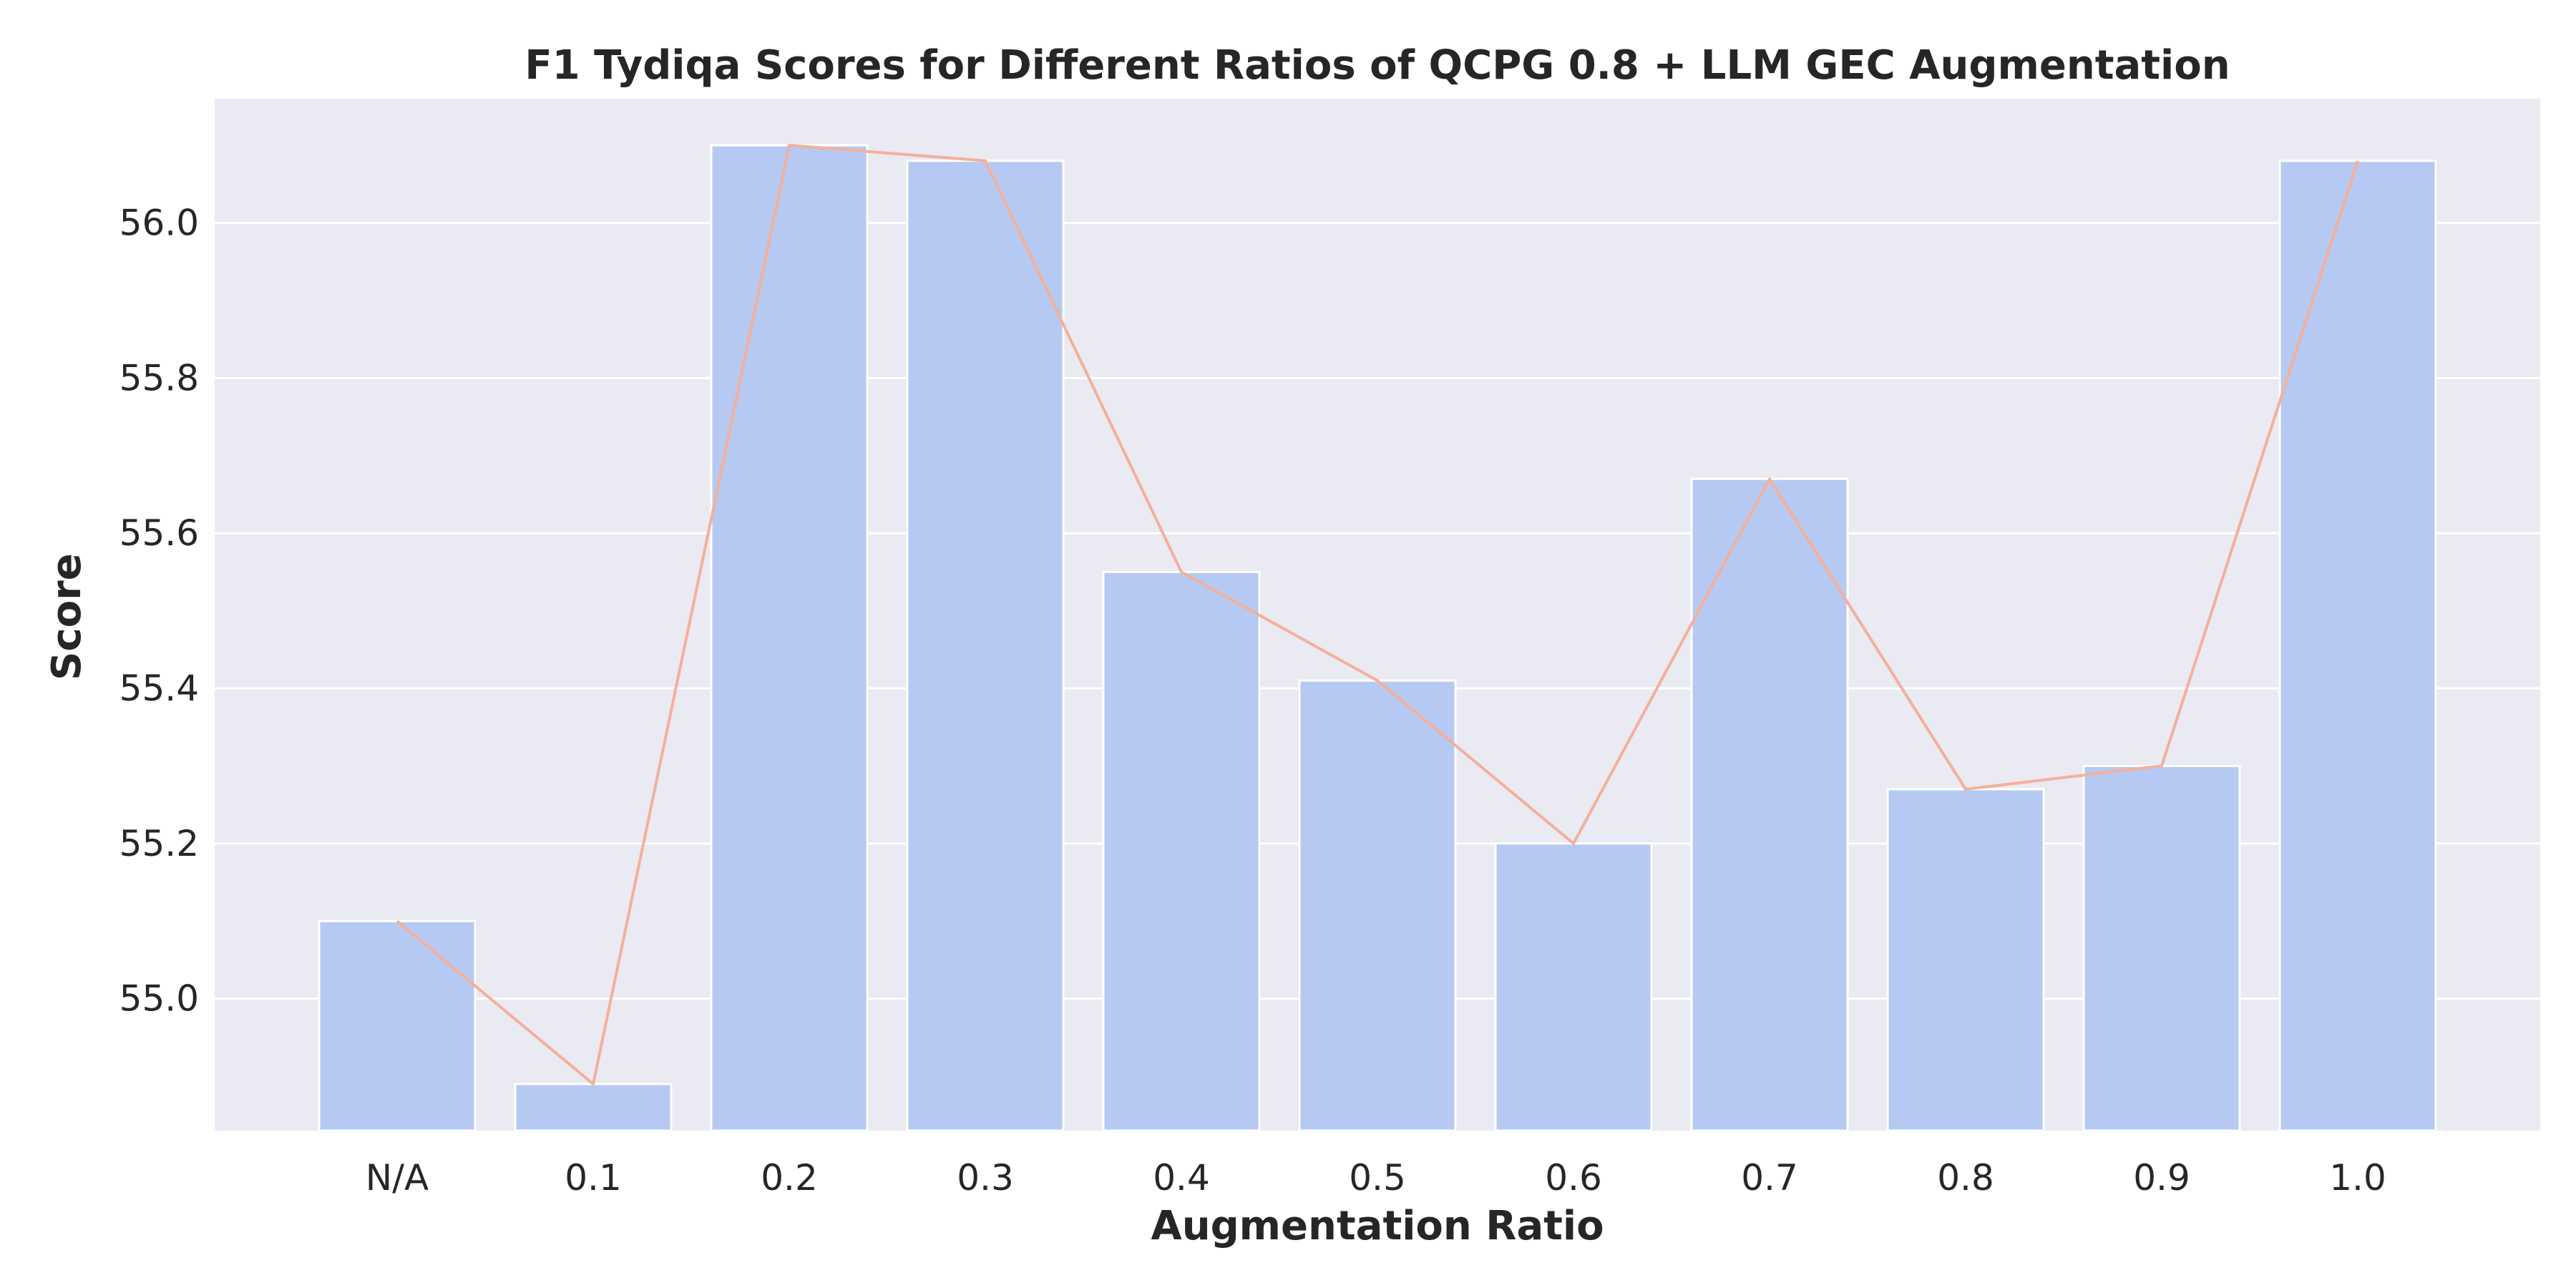 Image resolution: width=2576 pixels, height=1288 pixels. I want to click on x-tick-label: 0.1, so click(593, 1178).